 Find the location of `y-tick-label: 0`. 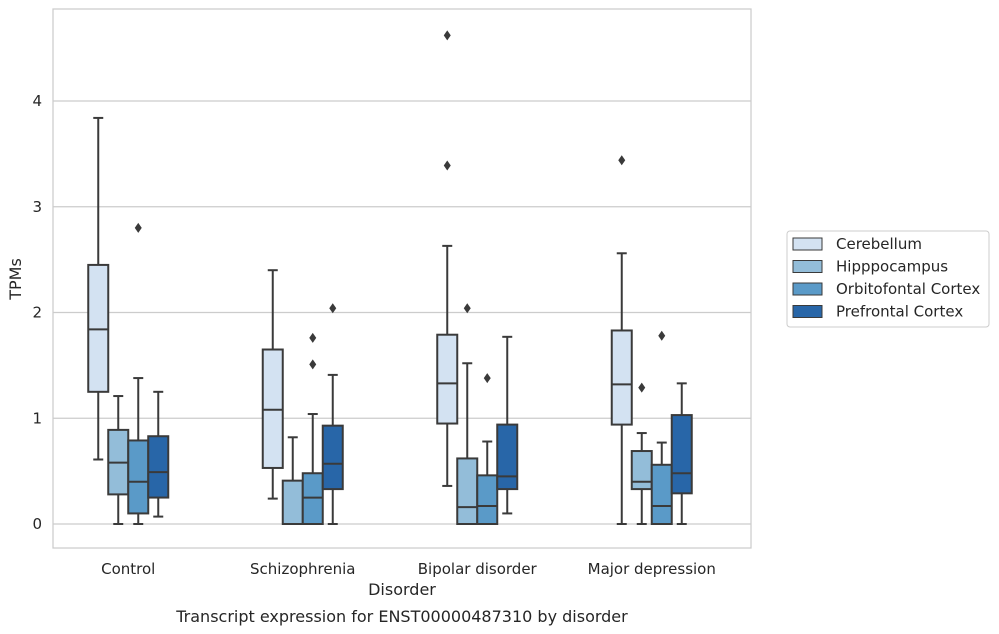

y-tick-label: 0 is located at coordinates (37, 524).